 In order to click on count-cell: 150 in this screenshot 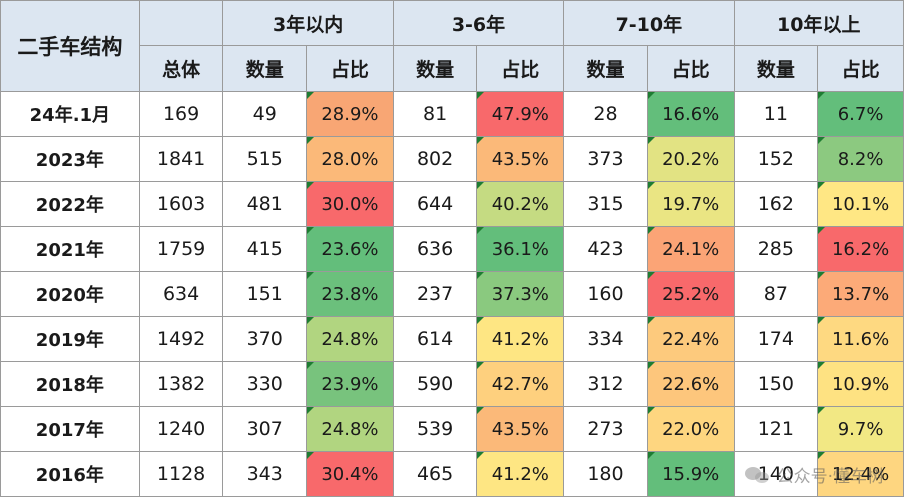, I will do `click(776, 384)`.